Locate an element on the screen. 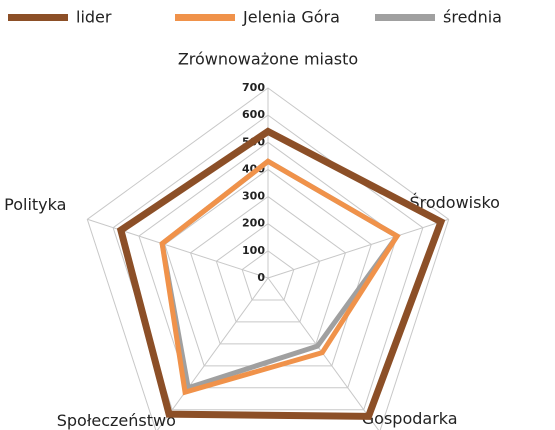  y-tick-label: 0 is located at coordinates (261, 277).